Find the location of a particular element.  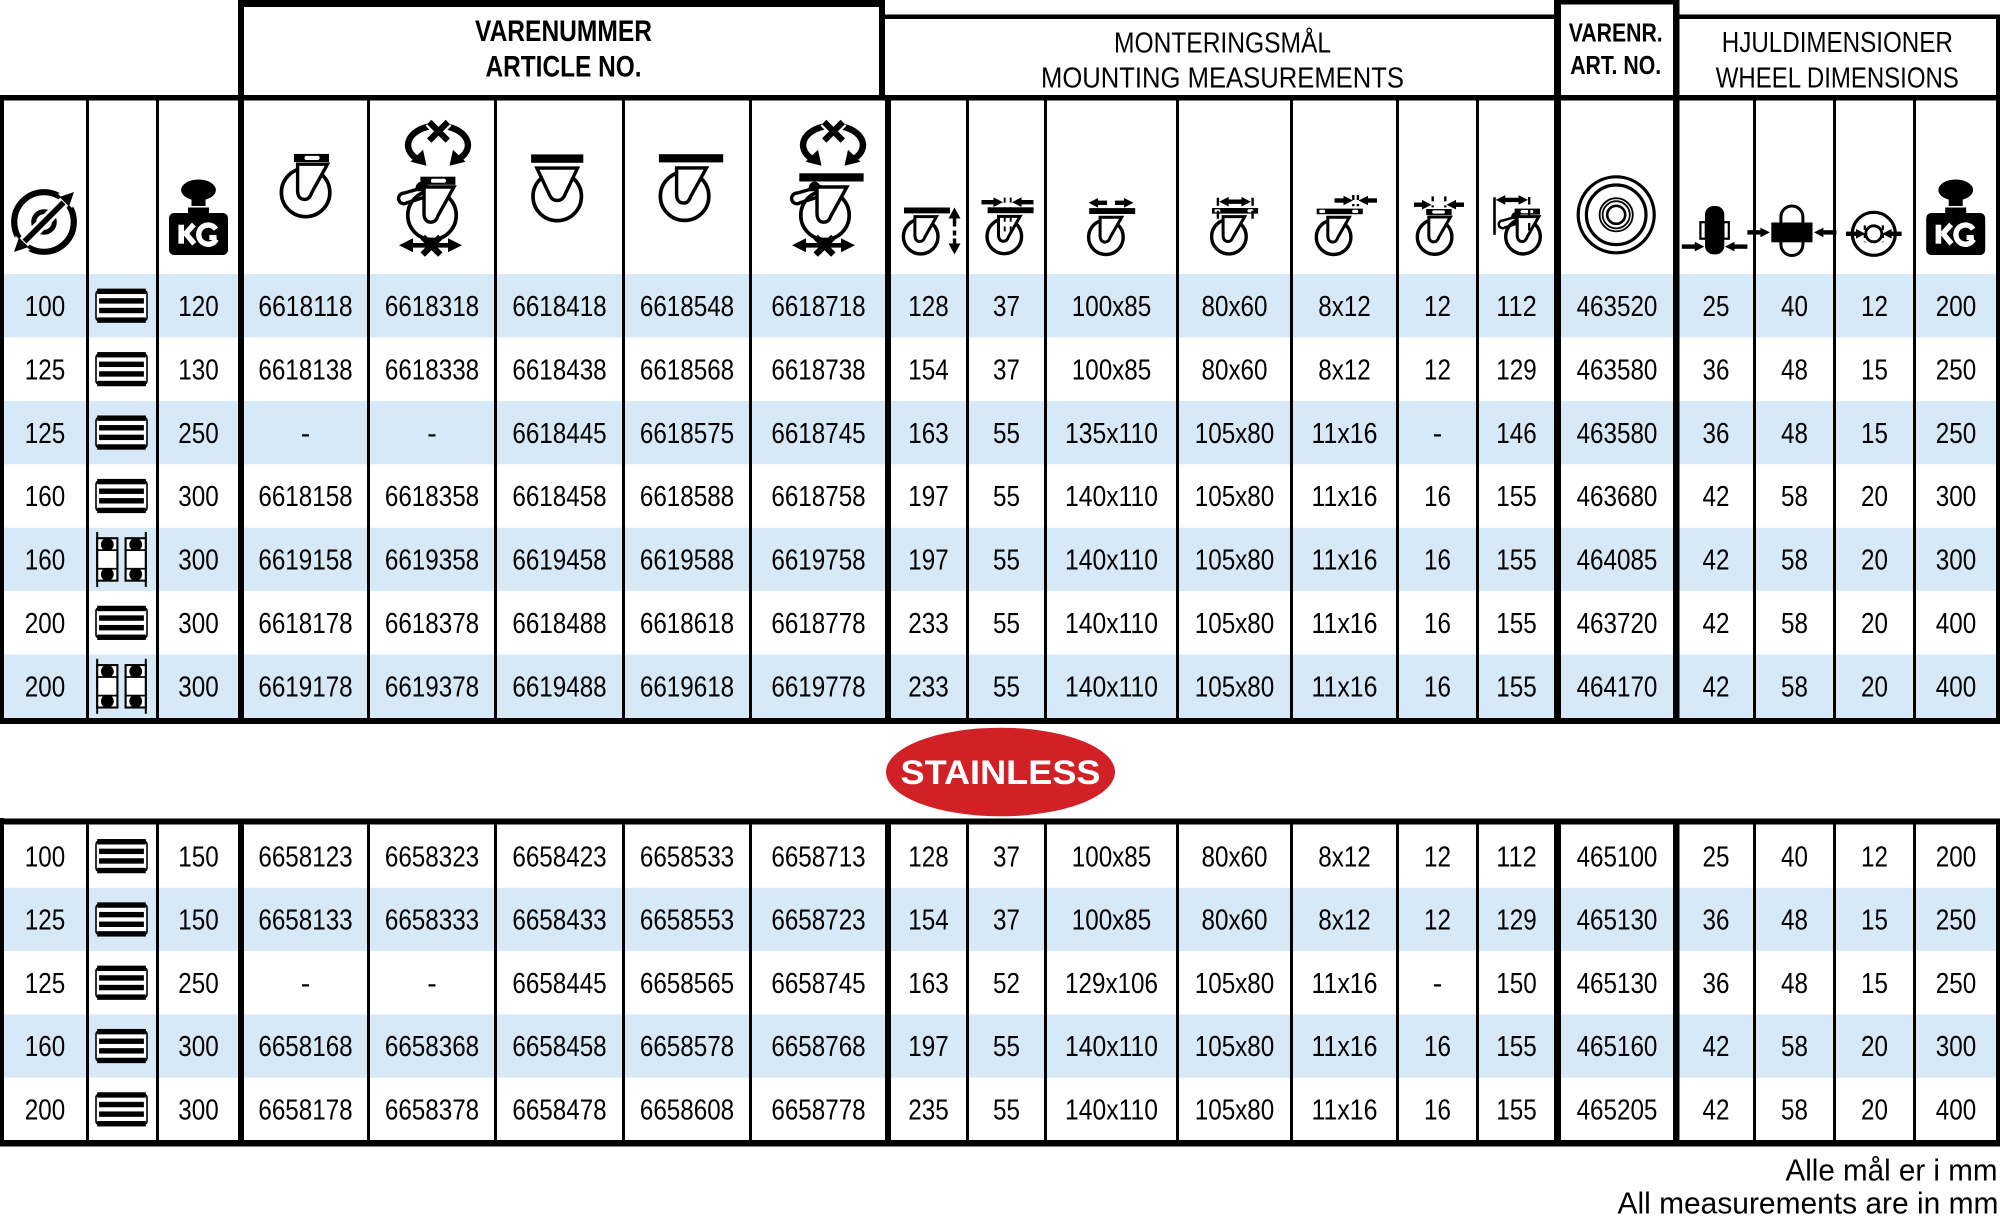

svg-text: 6619158 is located at coordinates (305, 561).